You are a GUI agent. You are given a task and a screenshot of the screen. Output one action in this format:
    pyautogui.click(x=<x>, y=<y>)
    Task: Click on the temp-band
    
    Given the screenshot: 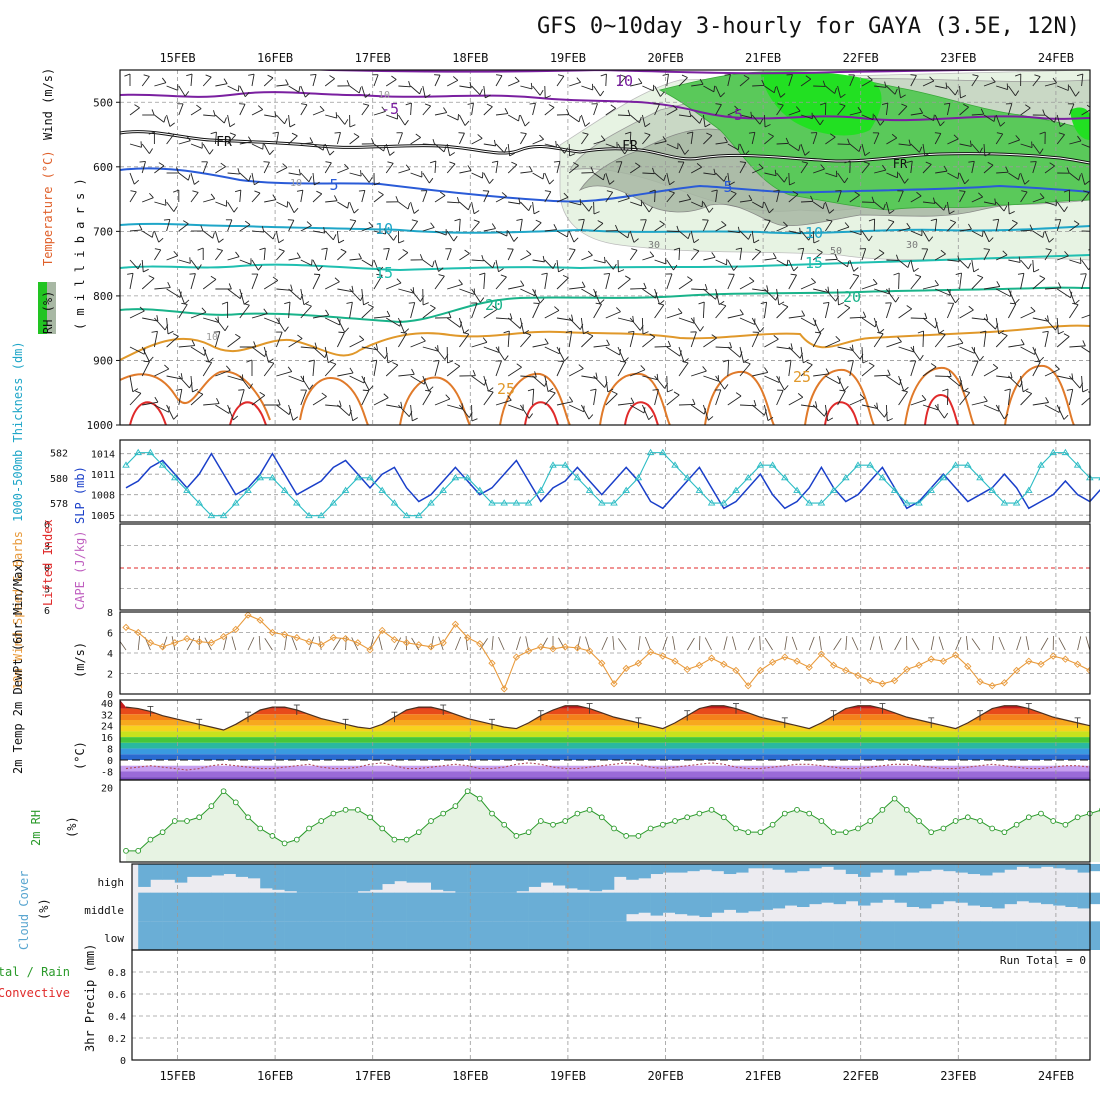 What is the action you would take?
    pyautogui.click(x=605, y=768)
    